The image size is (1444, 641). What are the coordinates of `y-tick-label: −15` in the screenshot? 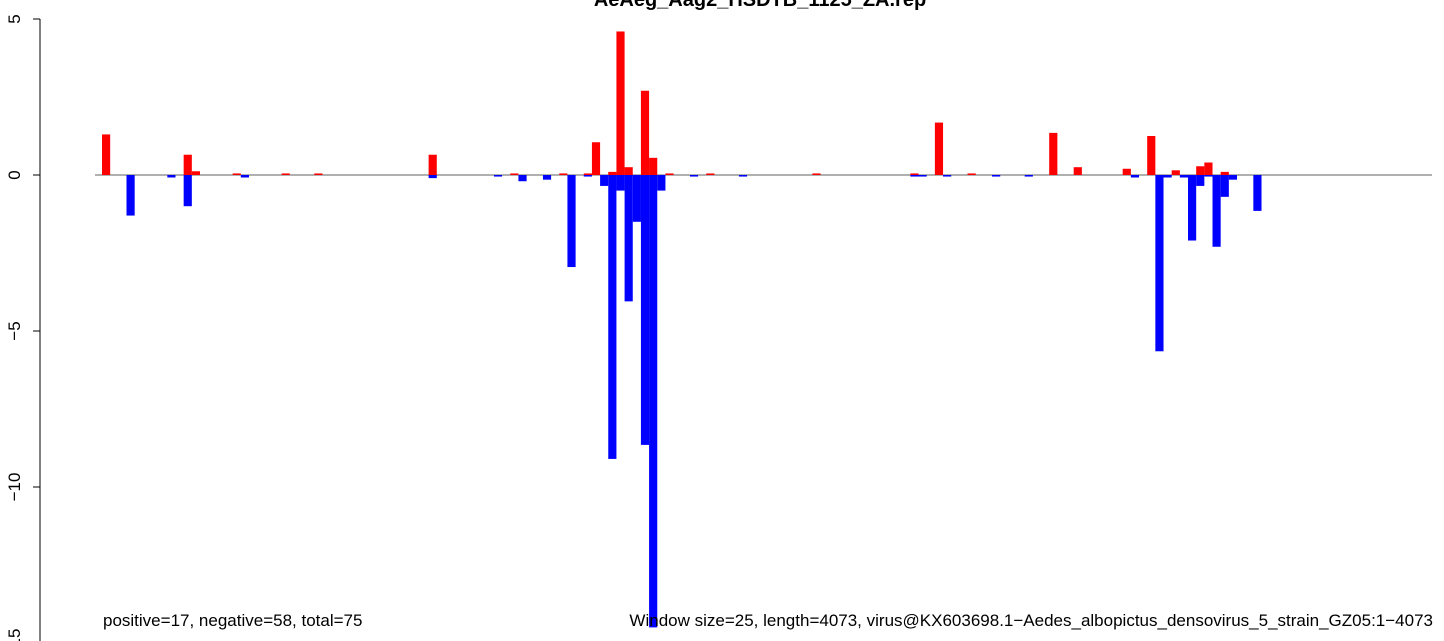 It's located at (14, 635).